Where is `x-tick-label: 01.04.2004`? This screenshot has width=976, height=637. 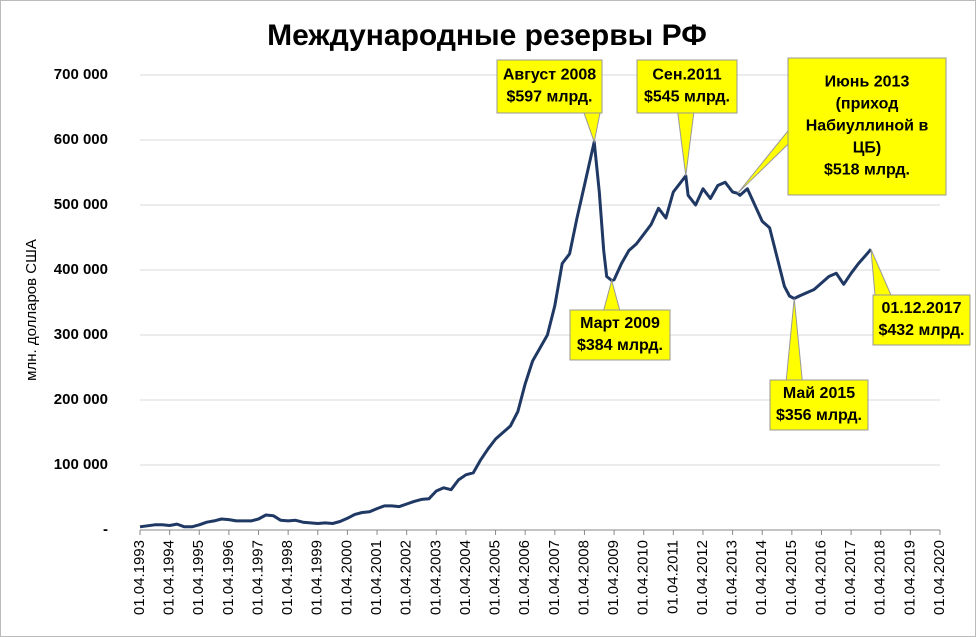 x-tick-label: 01.04.2004 is located at coordinates (465, 577).